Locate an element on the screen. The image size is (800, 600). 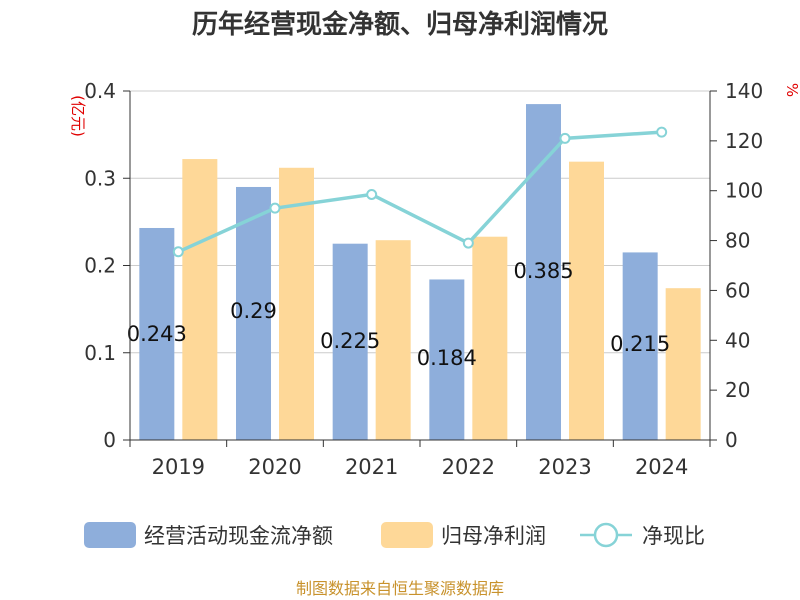
x-tick-label: 2021 is located at coordinates (371, 467).